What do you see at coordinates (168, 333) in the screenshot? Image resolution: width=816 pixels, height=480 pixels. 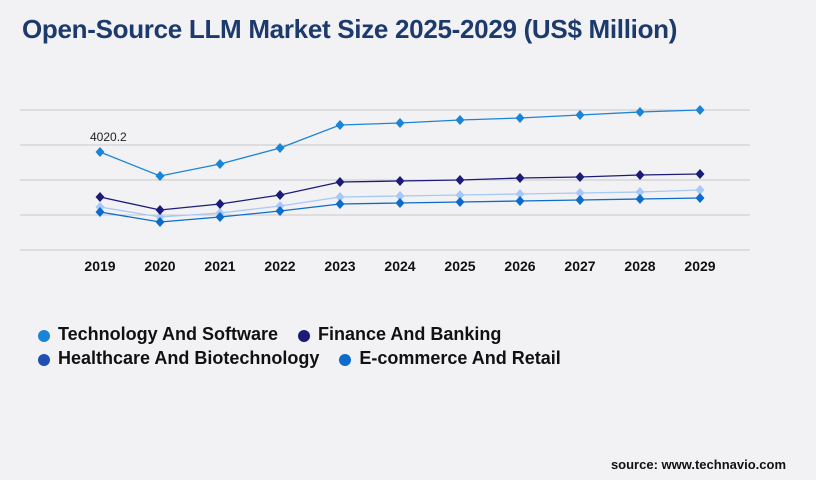 I see `legend-label: Technology And Software` at bounding box center [168, 333].